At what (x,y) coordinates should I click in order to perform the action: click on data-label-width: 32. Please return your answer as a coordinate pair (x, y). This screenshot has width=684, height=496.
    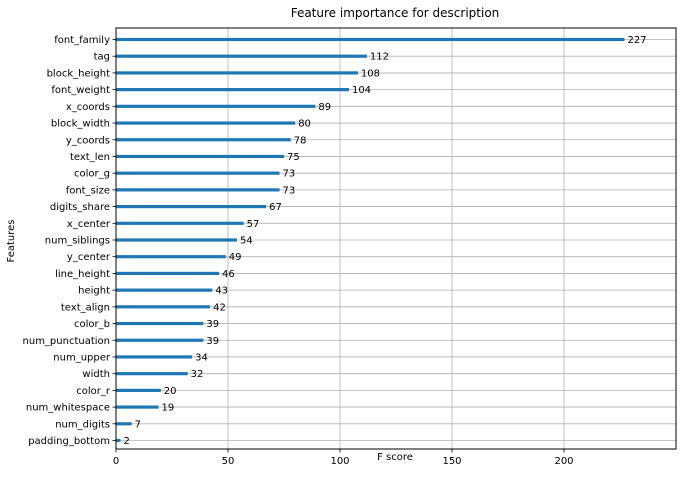
    Looking at the image, I should click on (197, 374).